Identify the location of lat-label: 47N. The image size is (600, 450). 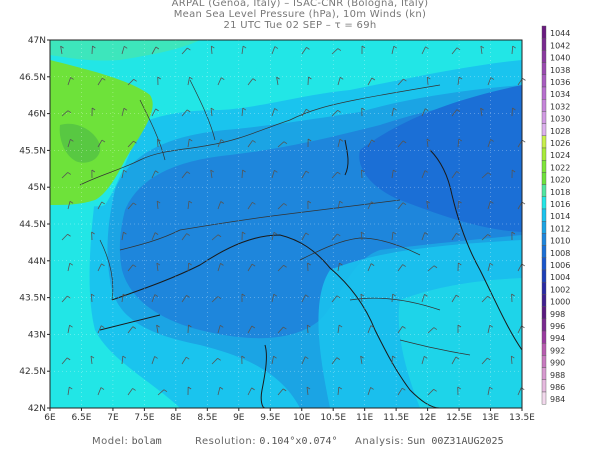
(37, 41).